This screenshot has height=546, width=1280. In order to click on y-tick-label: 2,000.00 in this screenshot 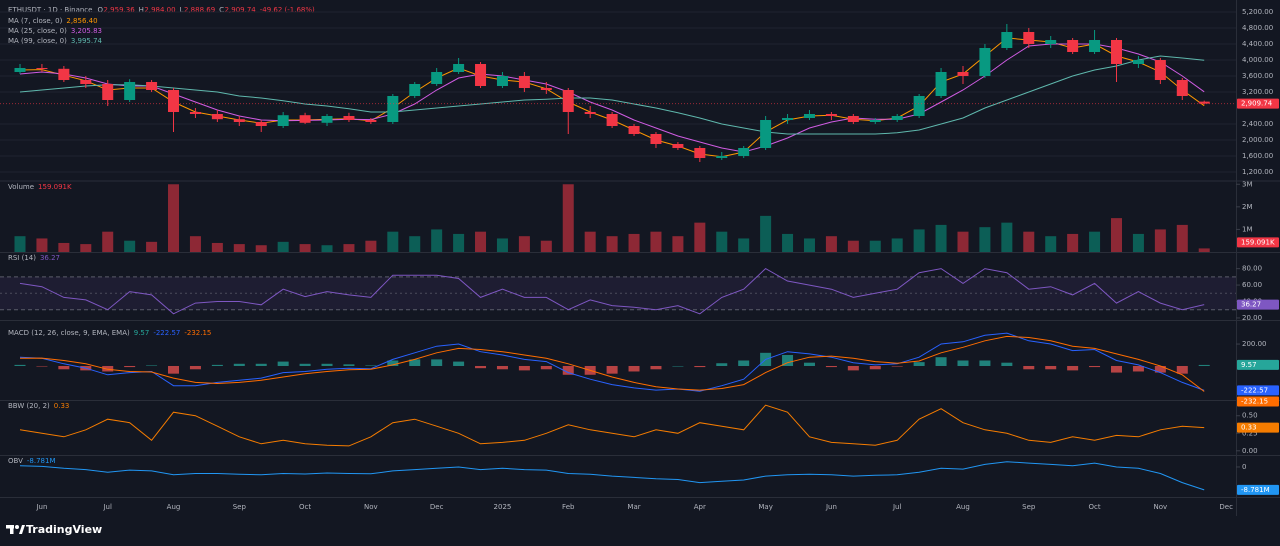, I will do `click(1257, 140)`.